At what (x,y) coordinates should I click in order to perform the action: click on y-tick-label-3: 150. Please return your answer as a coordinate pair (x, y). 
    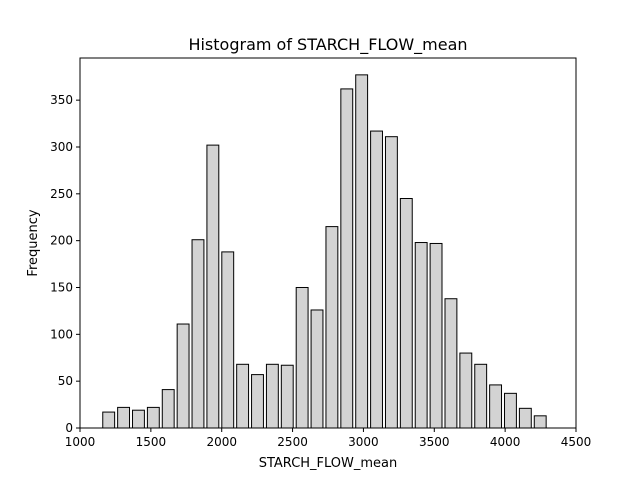
    Looking at the image, I should click on (61, 287).